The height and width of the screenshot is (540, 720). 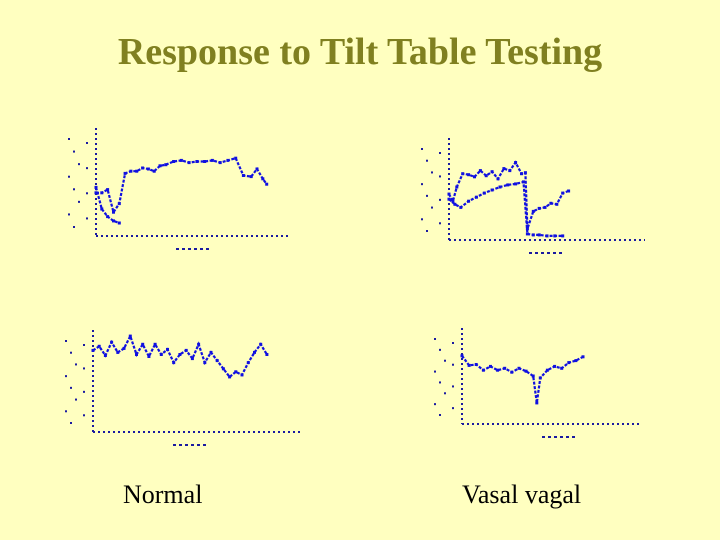 What do you see at coordinates (522, 494) in the screenshot?
I see `vasal-vagal-caption: Vasal vagal` at bounding box center [522, 494].